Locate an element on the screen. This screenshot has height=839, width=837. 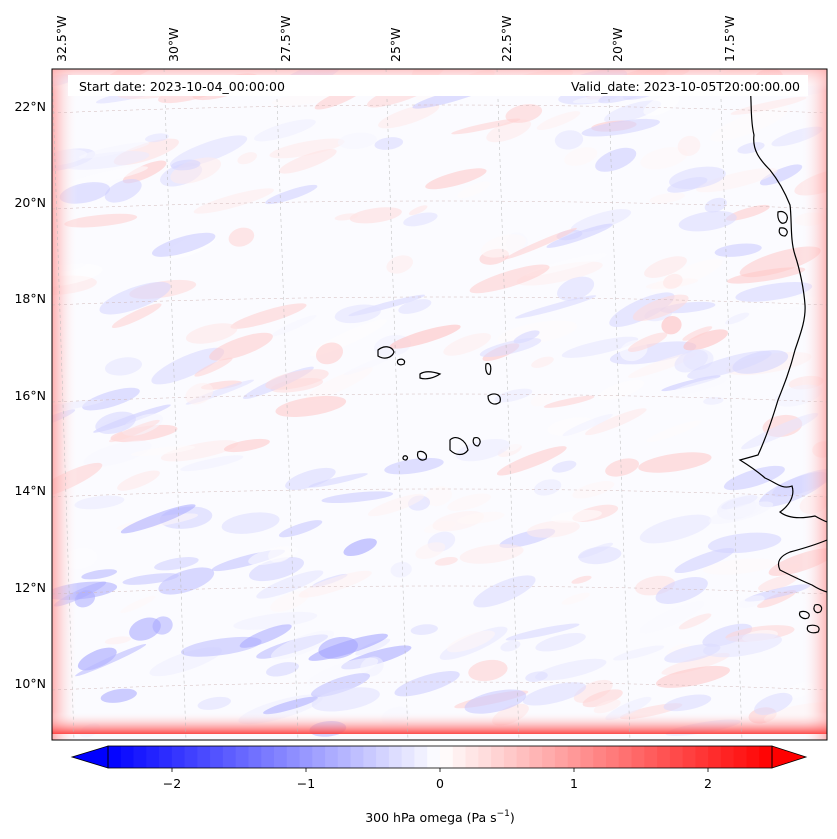
island-santo-antao is located at coordinates (386, 352).